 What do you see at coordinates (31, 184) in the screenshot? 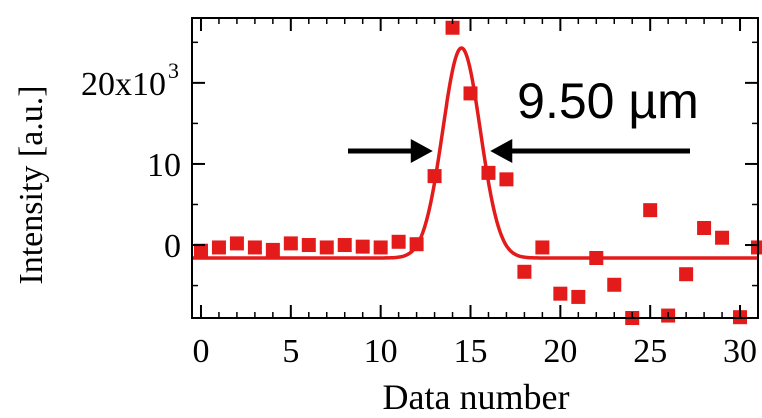
I see `y-axis-label: Intensity [a.u.]` at bounding box center [31, 184].